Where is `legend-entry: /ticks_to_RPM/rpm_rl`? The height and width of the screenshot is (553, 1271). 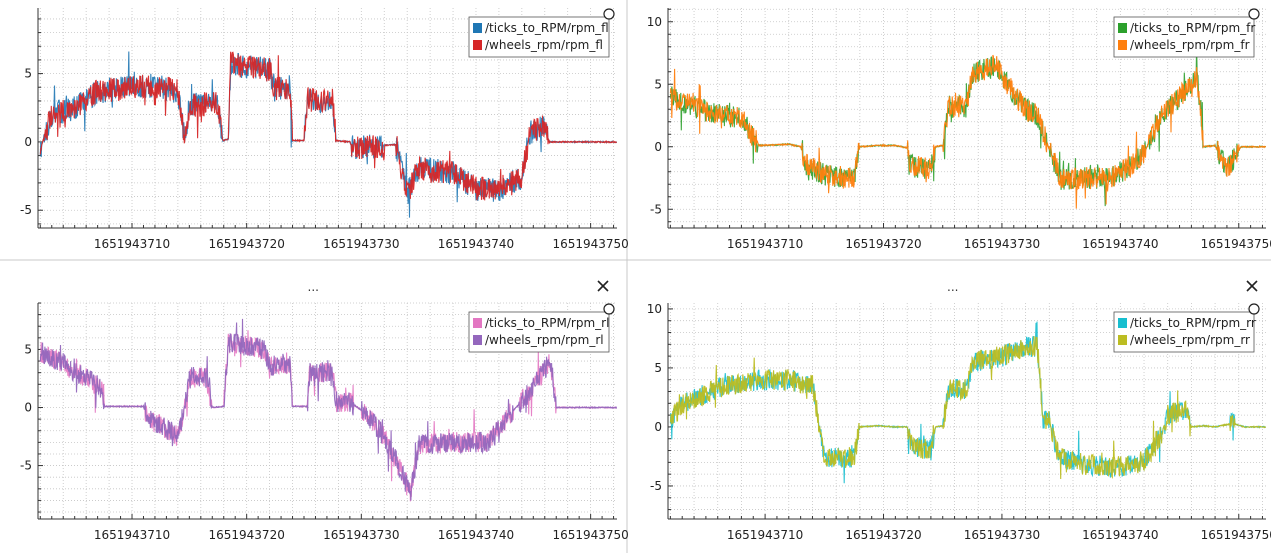
legend-entry: /ticks_to_RPM/rpm_rl is located at coordinates (547, 323).